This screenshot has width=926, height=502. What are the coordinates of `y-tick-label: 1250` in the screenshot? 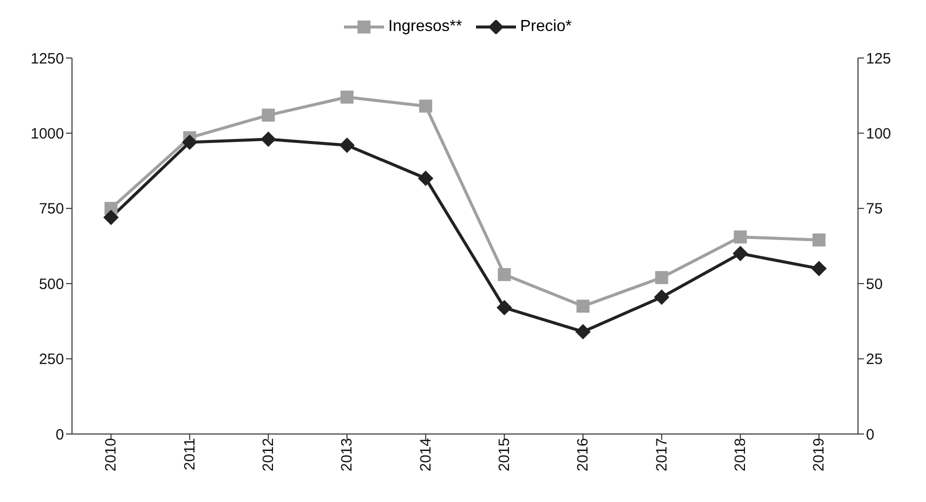 It's located at (47, 59).